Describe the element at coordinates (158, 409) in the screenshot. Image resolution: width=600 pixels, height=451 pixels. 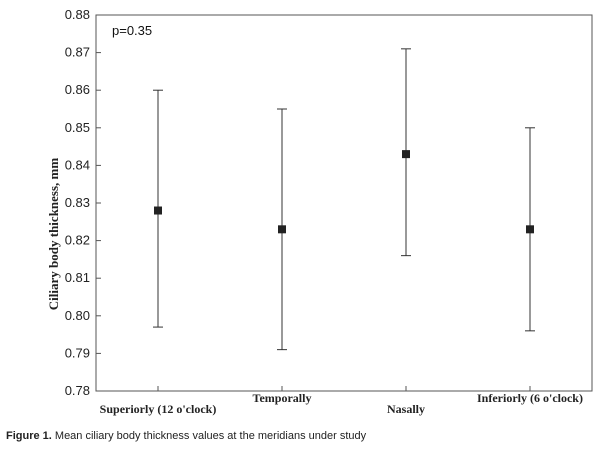
I see `x-tick-label: Superiorly (12 o'clock)` at that location.